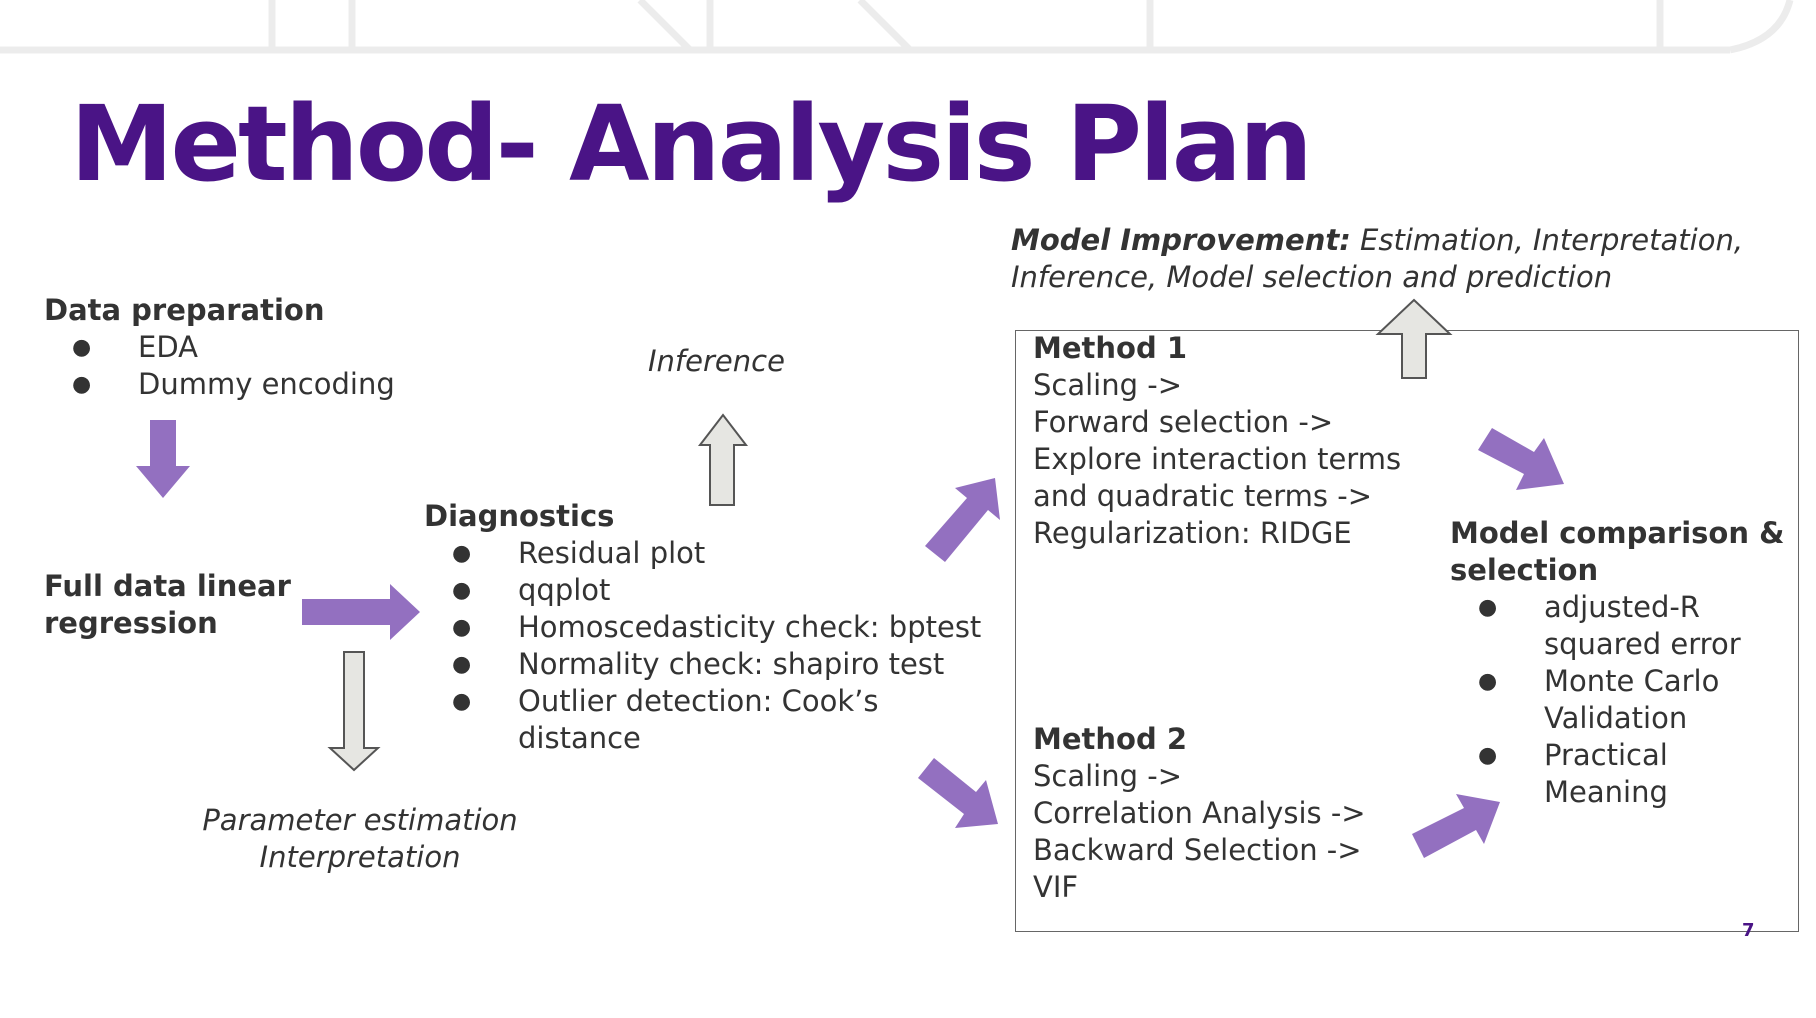 The height and width of the screenshot is (1018, 1816). I want to click on method1-line: and quadratic terms ->, so click(1202, 496).